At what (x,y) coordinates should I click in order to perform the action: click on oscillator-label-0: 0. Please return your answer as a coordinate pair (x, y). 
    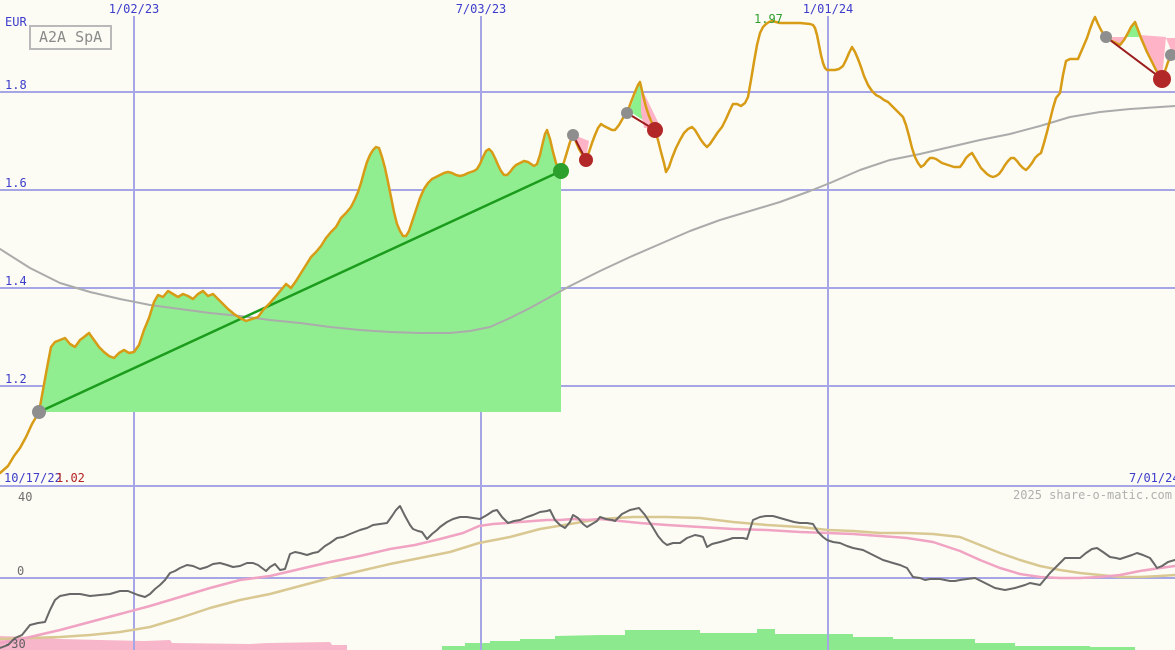
    Looking at the image, I should click on (21, 571).